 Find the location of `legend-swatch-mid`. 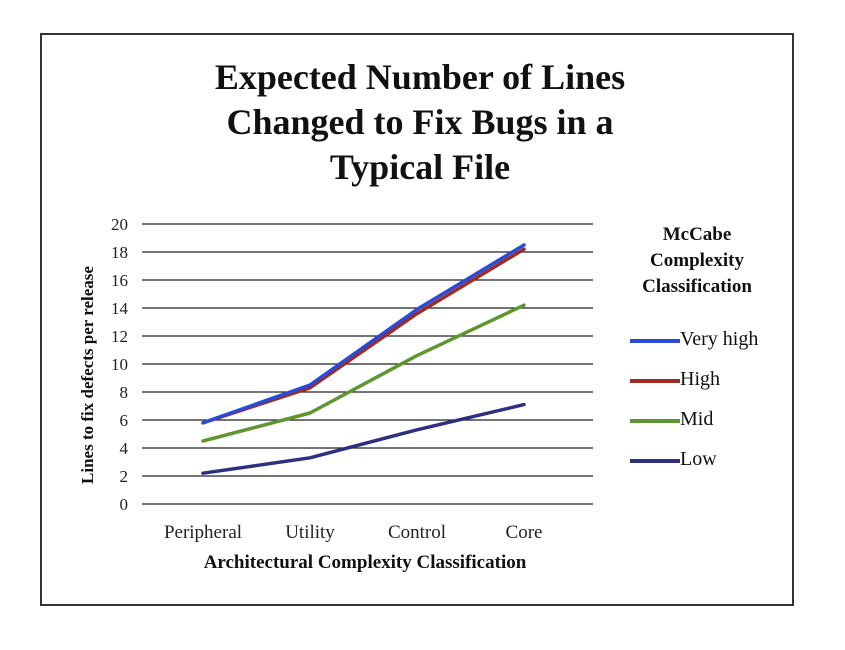

legend-swatch-mid is located at coordinates (655, 421).